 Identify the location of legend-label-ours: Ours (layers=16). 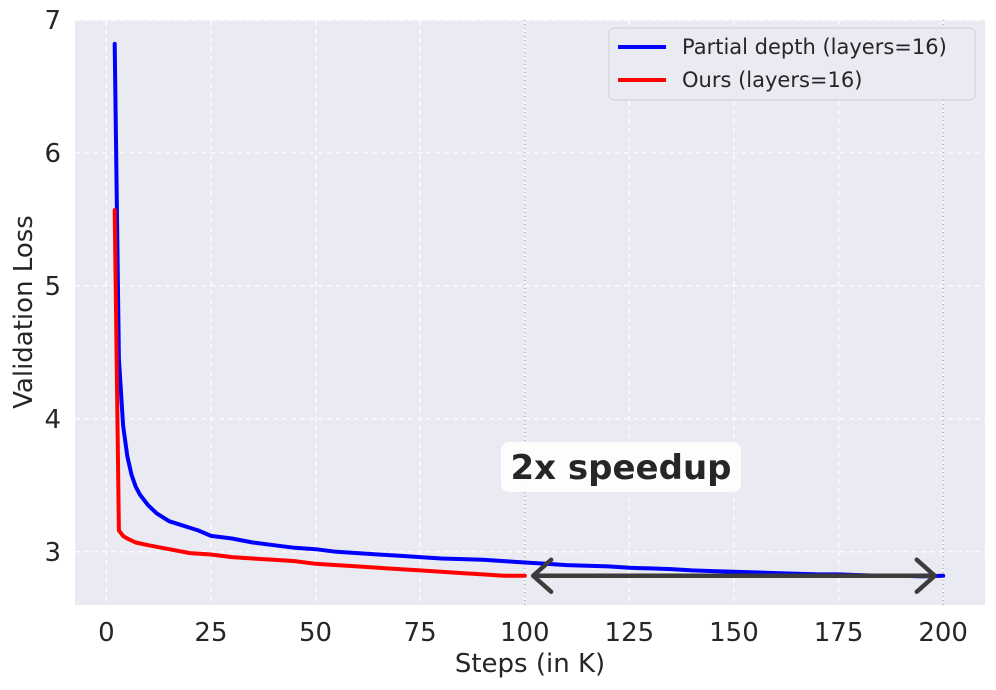
(772, 80).